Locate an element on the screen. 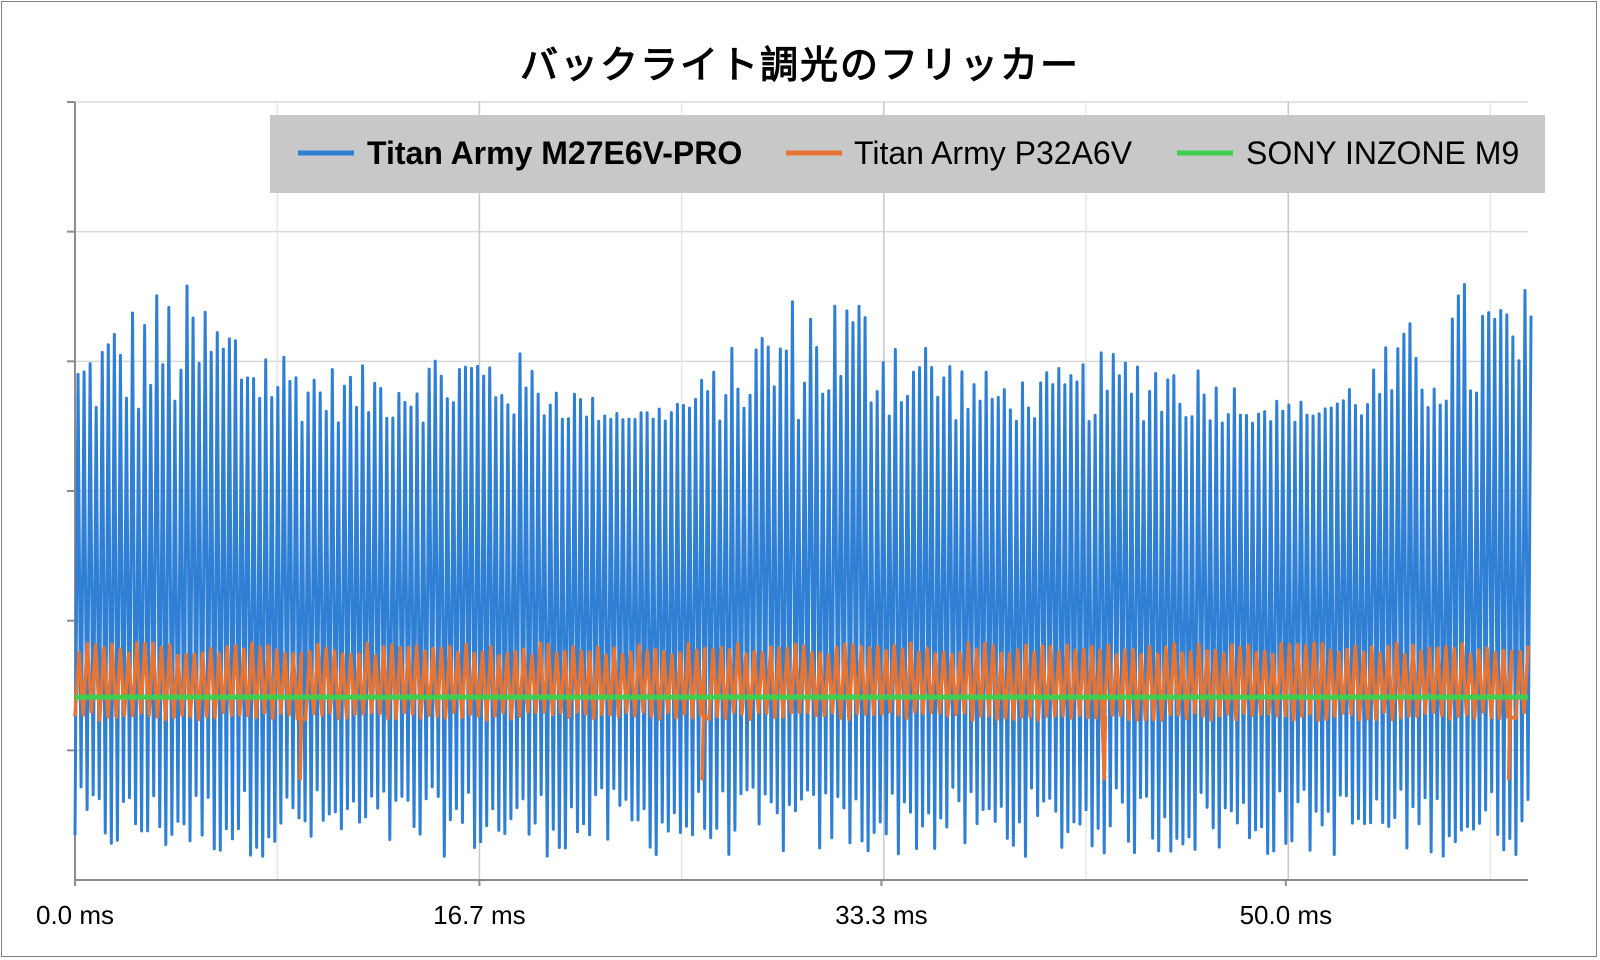 The image size is (1600, 960). legend-entry-titan-army-m27e6v-pro: Titan Army M27E6V-PRO is located at coordinates (554, 153).